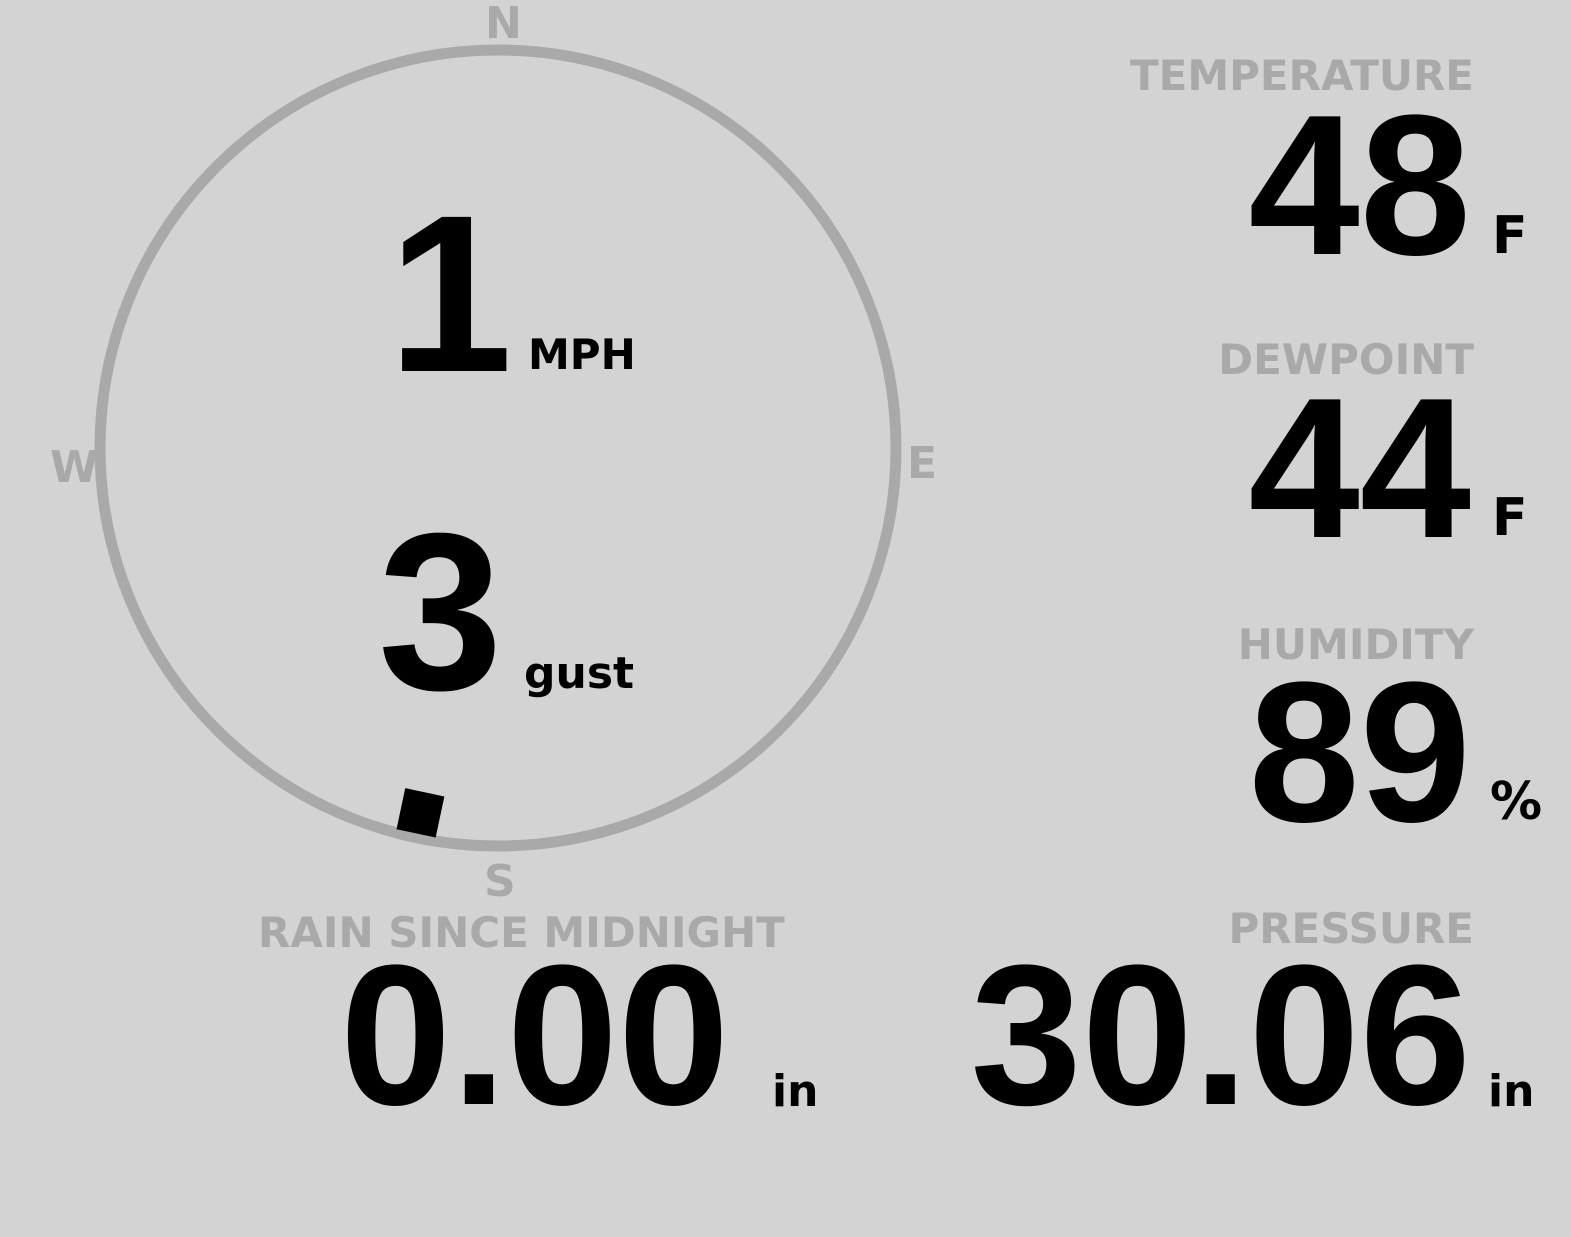 The width and height of the screenshot is (1571, 1237). Describe the element at coordinates (1359, 752) in the screenshot. I see `humidity-value: 89` at that location.